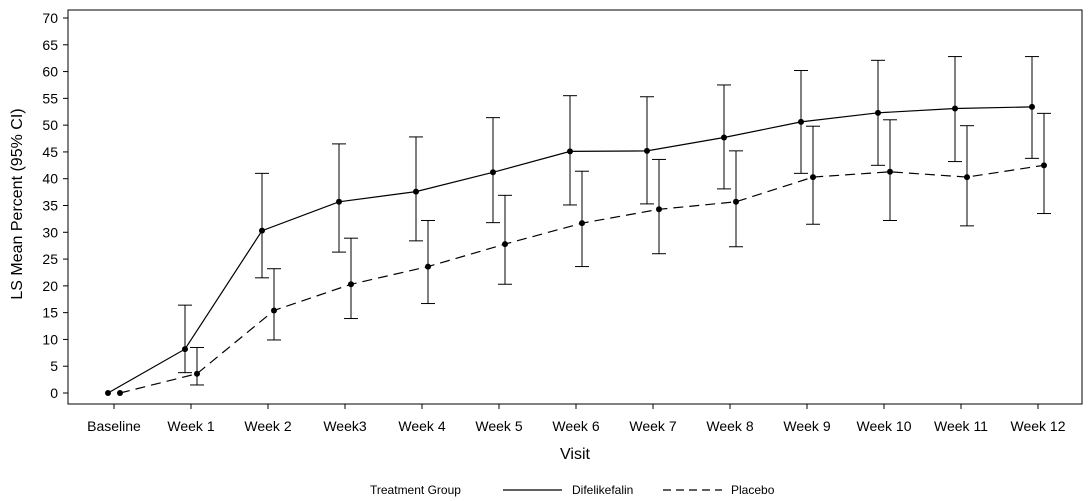 This screenshot has width=1091, height=501. I want to click on y-tick-label: 60, so click(50, 72).